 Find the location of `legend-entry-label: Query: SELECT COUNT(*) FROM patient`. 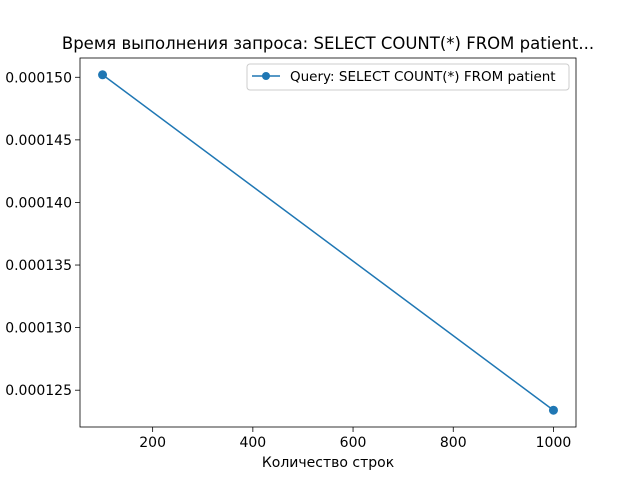

legend-entry-label: Query: SELECT COUNT(*) FROM patient is located at coordinates (423, 77).